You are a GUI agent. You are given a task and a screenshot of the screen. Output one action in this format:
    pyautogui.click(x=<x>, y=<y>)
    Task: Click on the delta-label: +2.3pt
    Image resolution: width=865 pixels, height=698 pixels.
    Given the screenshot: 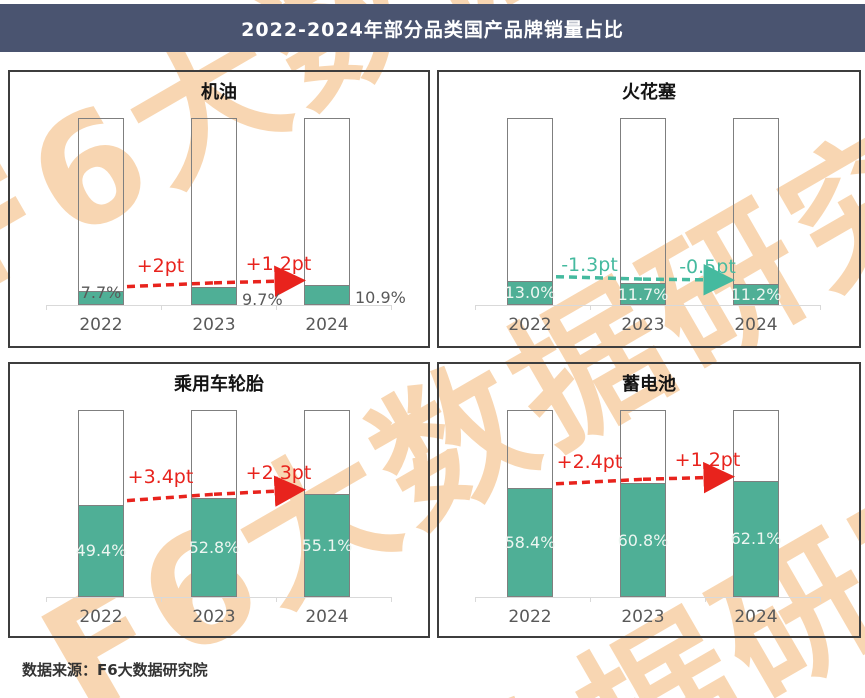 What is the action you would take?
    pyautogui.click(x=278, y=472)
    